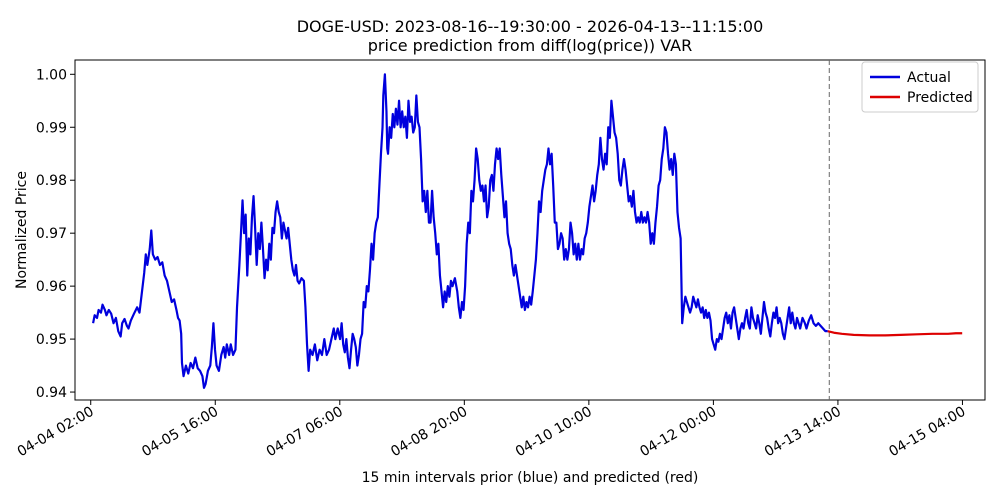  Describe the element at coordinates (429, 432) in the screenshot. I see `x-tick-label: 04-08 20:00` at that location.